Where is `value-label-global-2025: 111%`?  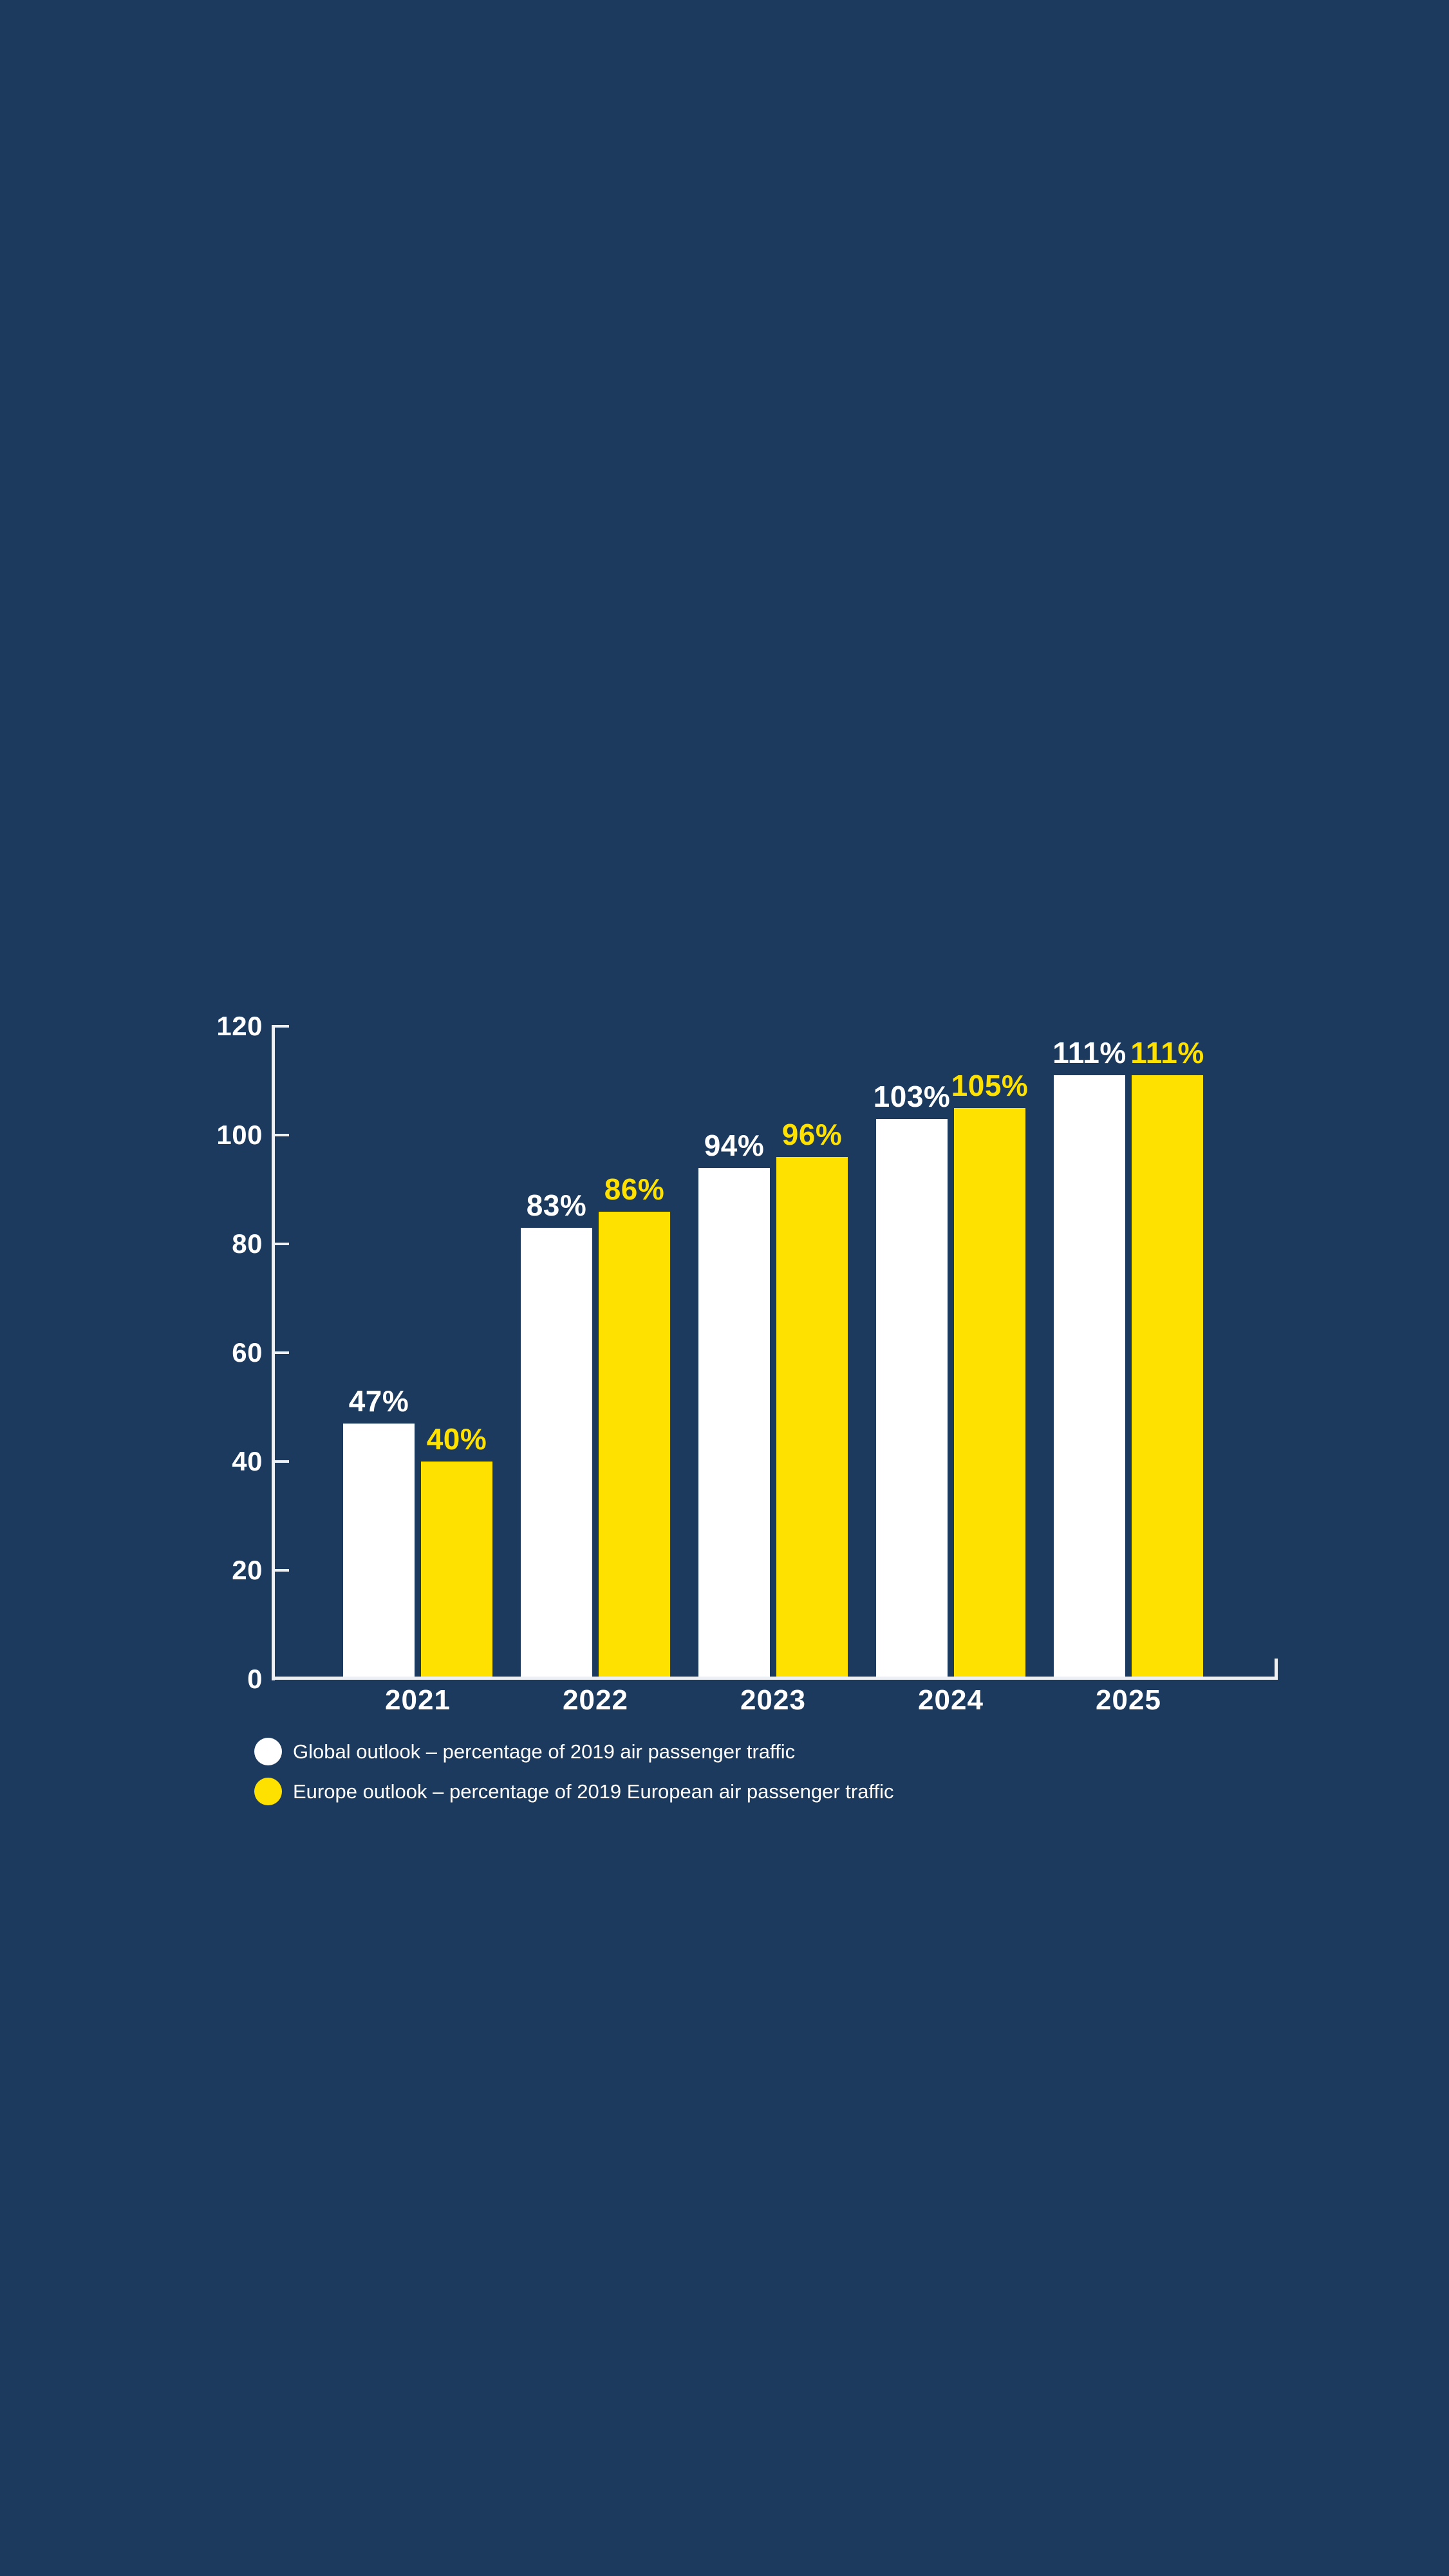 value-label-global-2025: 111% is located at coordinates (1089, 1053).